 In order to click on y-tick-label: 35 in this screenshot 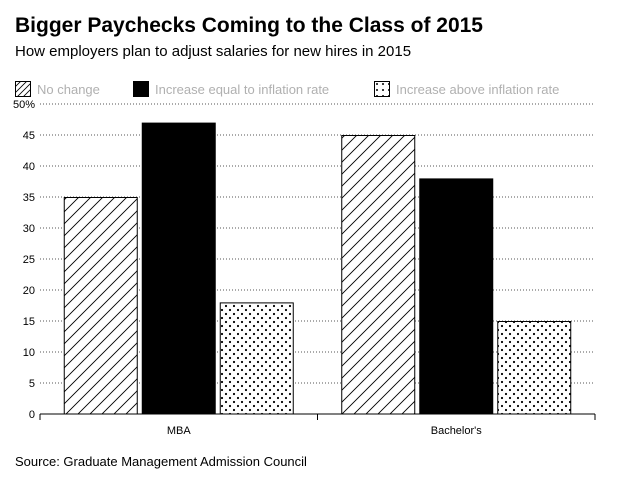, I will do `click(29, 198)`.